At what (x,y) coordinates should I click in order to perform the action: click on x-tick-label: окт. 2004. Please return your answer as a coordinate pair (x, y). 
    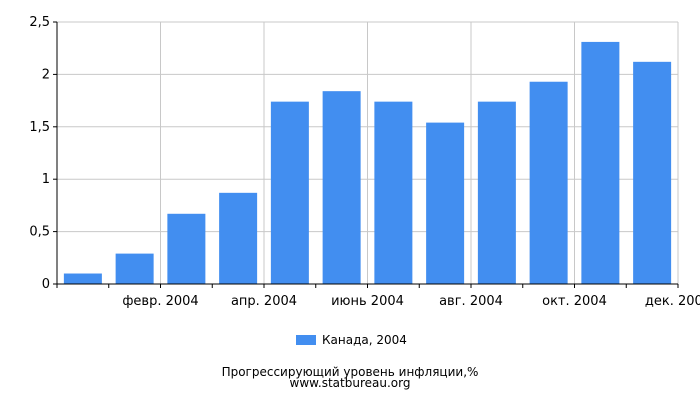
    Looking at the image, I should click on (574, 301).